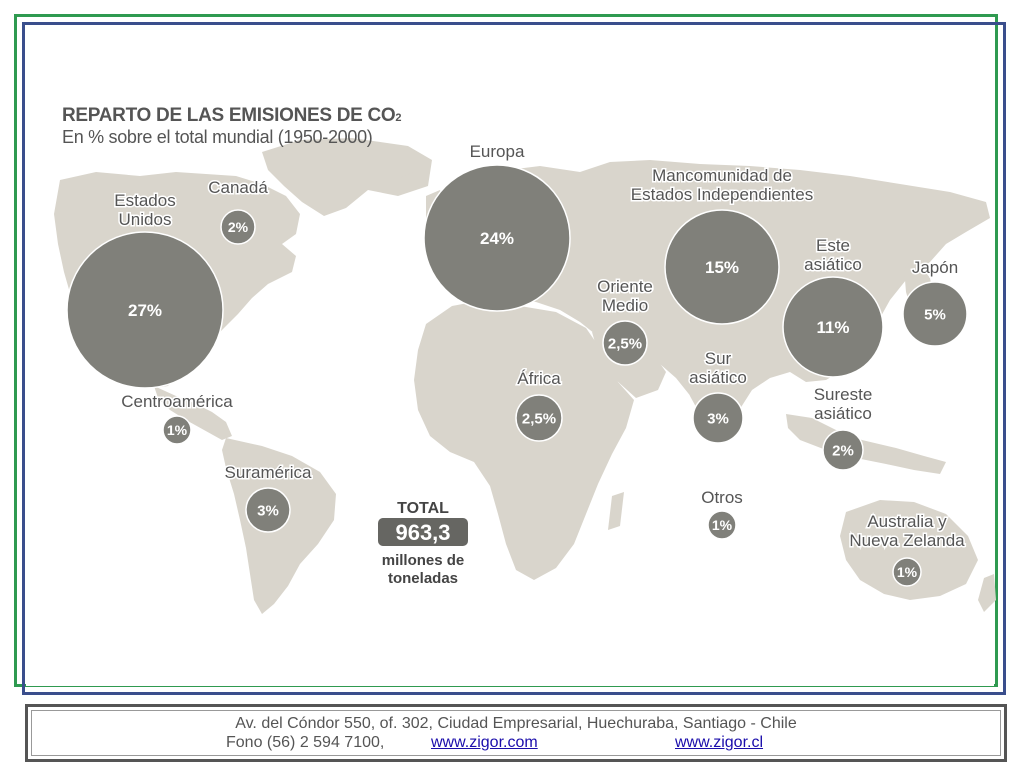 This screenshot has width=1024, height=768. I want to click on bubble-estados-unidos, so click(145, 310).